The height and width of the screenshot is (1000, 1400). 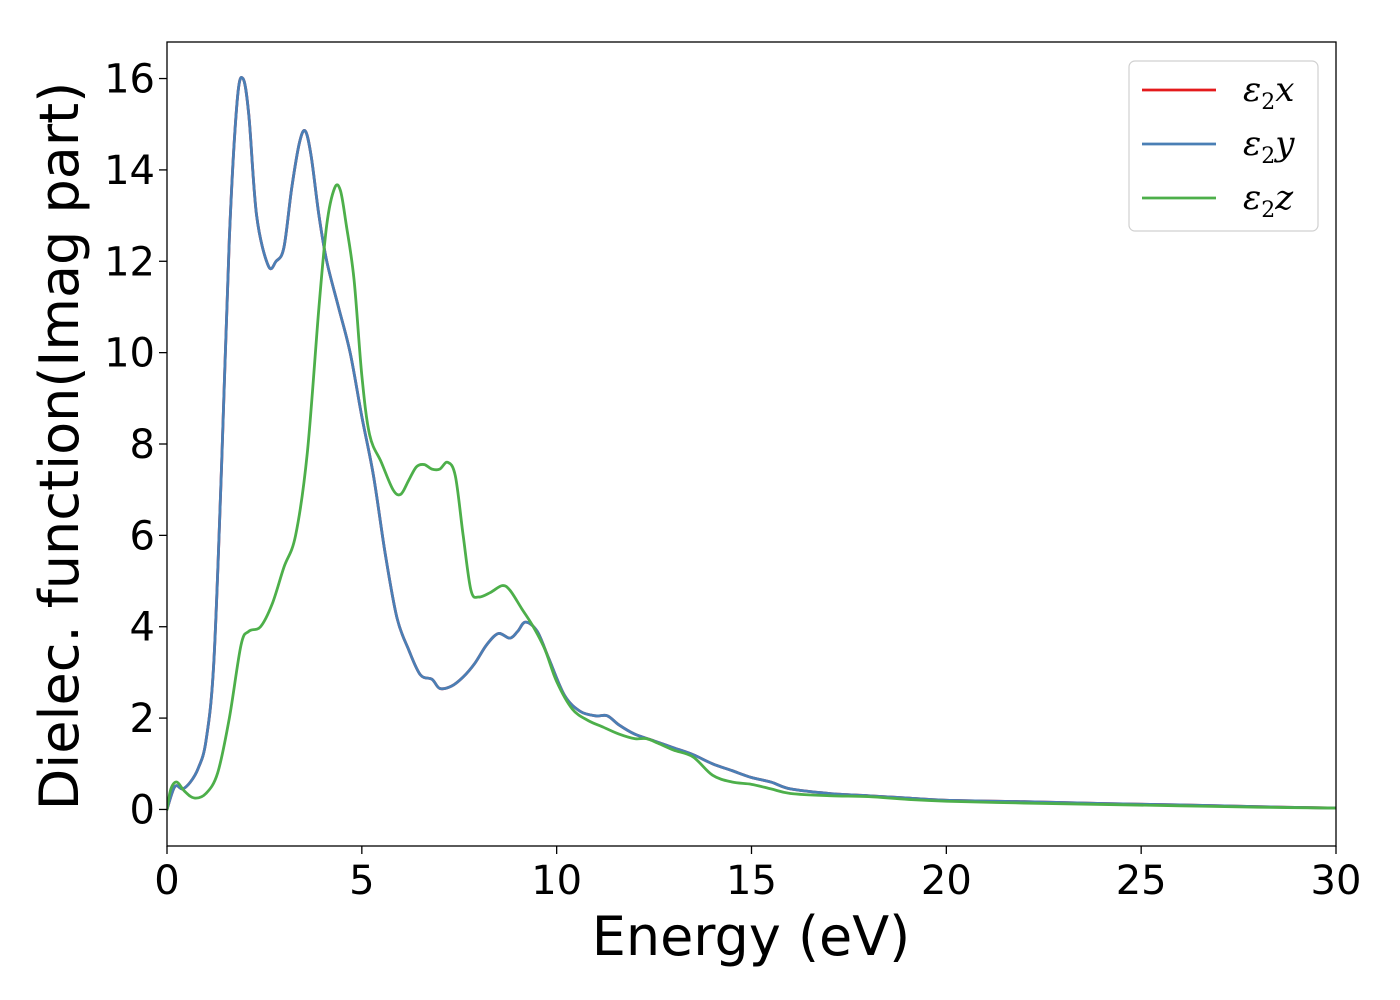 What do you see at coordinates (129, 354) in the screenshot?
I see `y-tick-label: 10` at bounding box center [129, 354].